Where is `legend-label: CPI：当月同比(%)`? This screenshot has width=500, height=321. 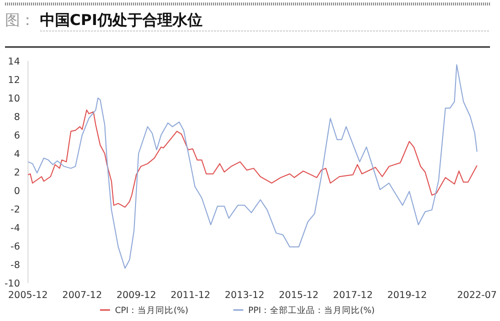 legend-label: CPI：当月同比(%) is located at coordinates (151, 310).